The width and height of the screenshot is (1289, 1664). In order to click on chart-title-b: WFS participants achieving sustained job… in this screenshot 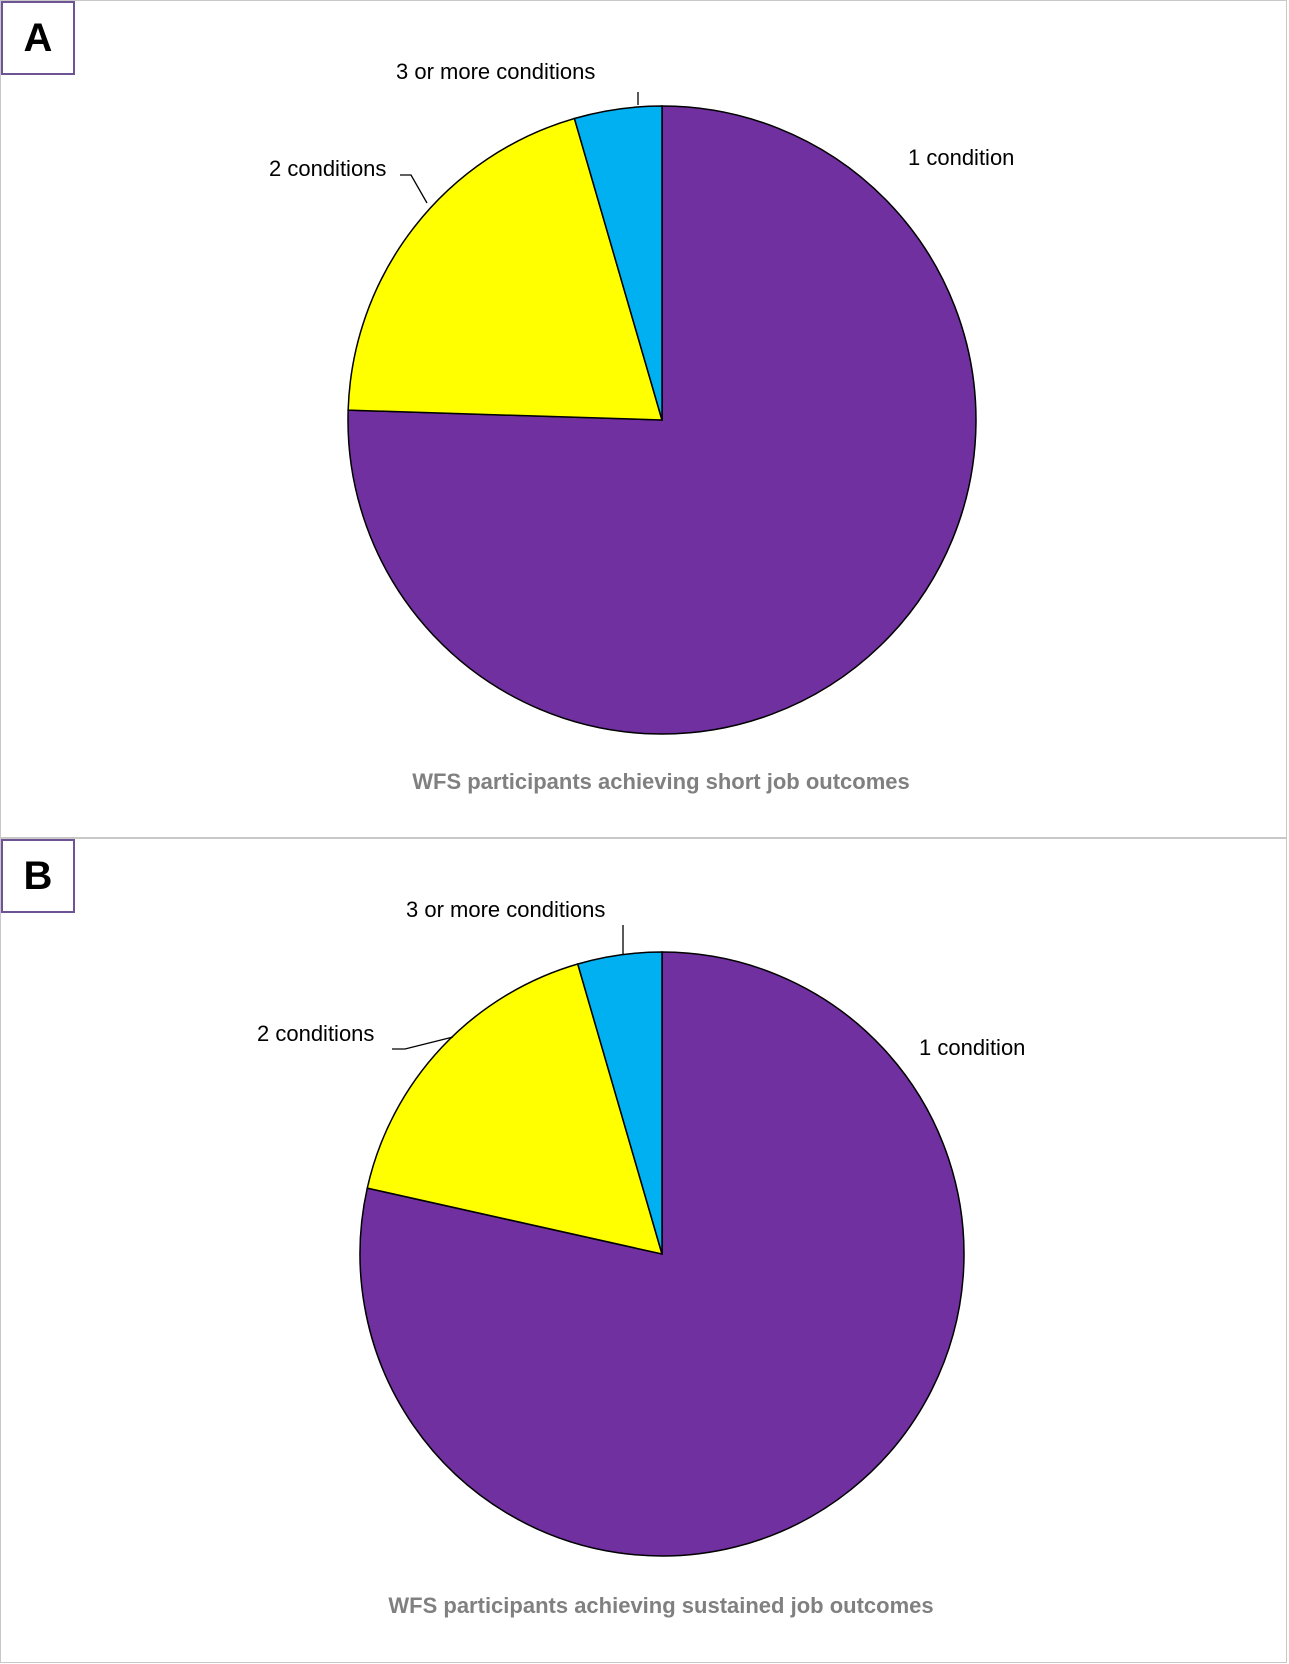, I will do `click(660, 1605)`.